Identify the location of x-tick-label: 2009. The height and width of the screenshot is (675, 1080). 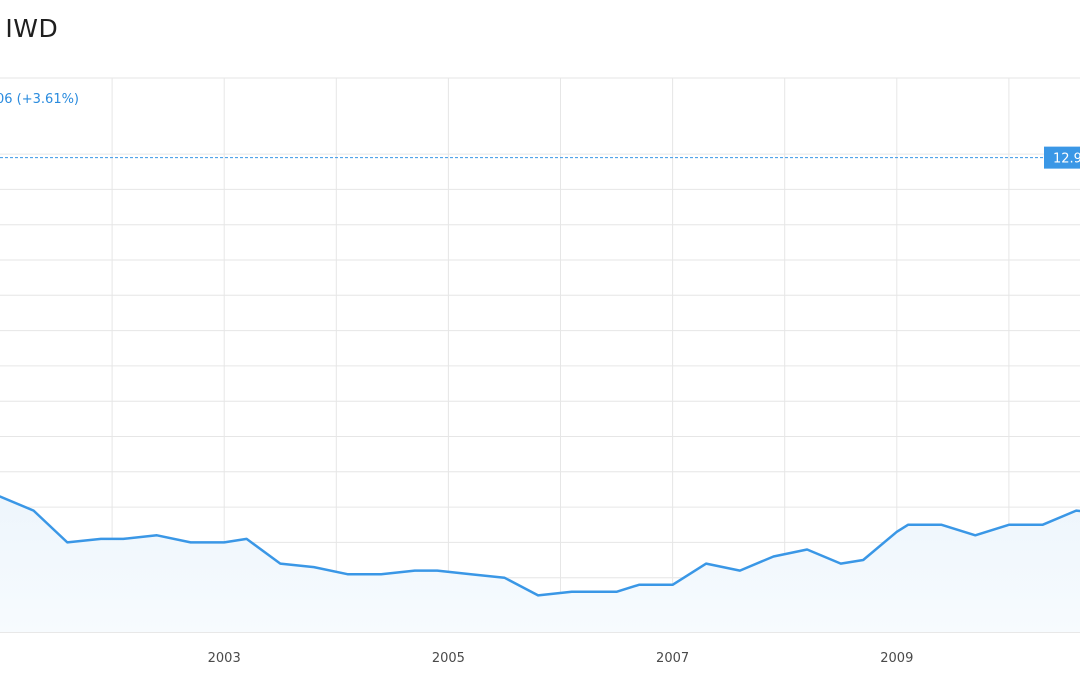
(896, 658).